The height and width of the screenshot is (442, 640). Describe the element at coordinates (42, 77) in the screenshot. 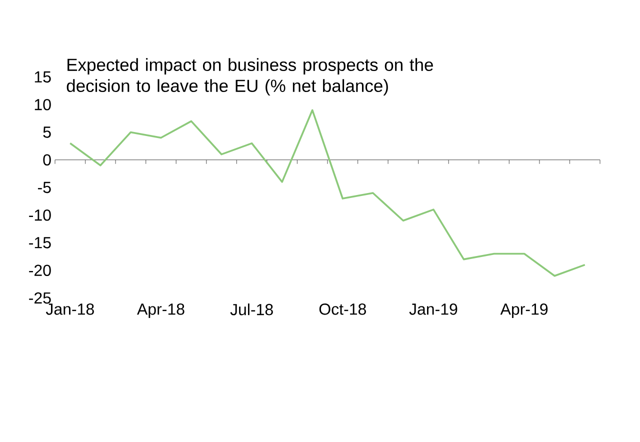

I see `y-tick-label: 15` at that location.